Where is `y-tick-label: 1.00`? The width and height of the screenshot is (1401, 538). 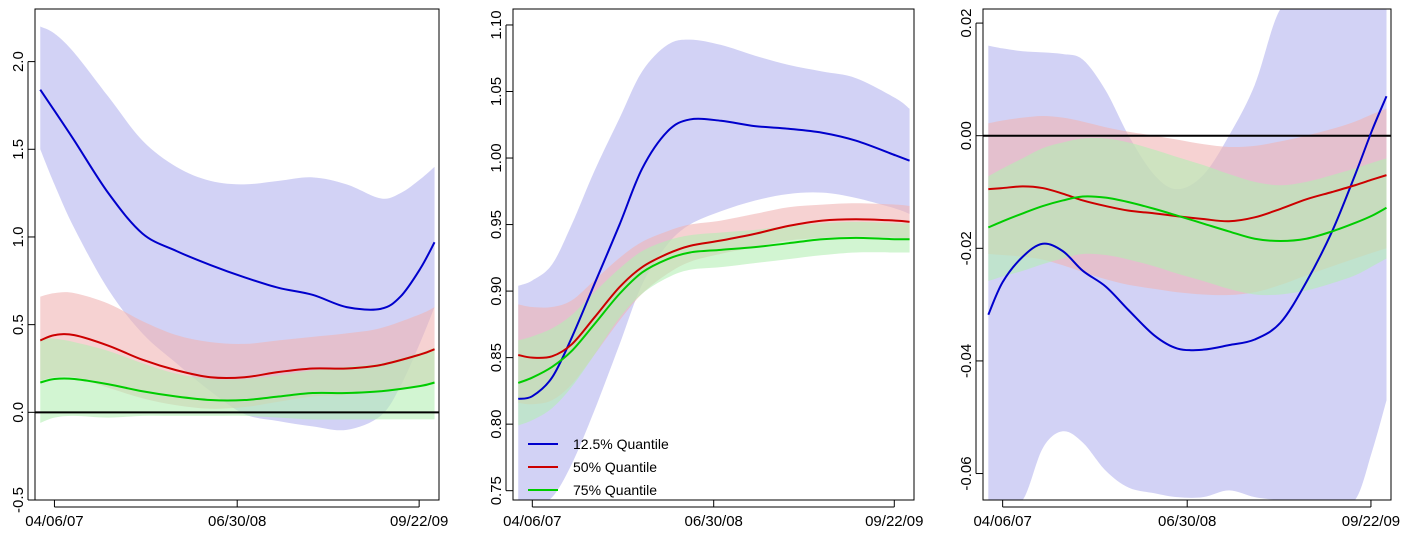
y-tick-label: 1.00 is located at coordinates (496, 157).